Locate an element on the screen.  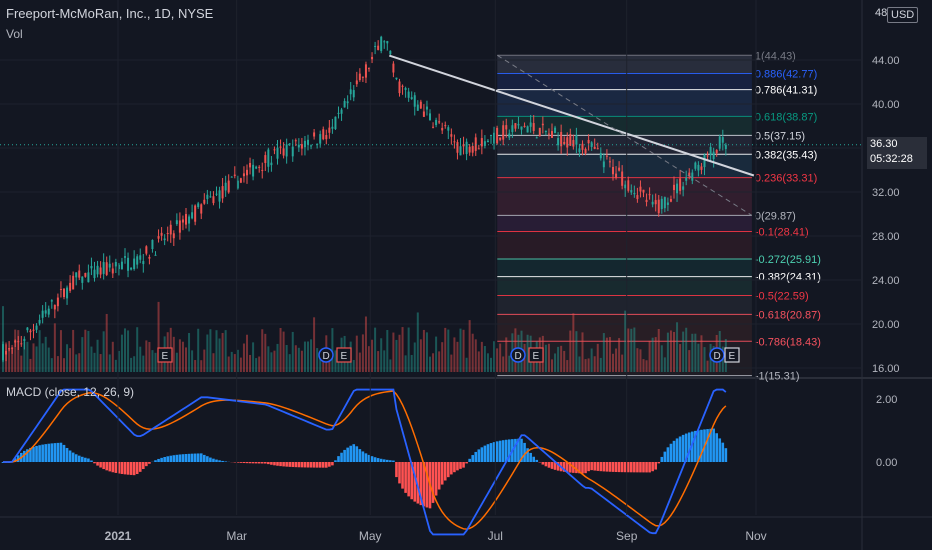
macd-label: MACD (close, 12, 26, 9) is located at coordinates (70, 392).